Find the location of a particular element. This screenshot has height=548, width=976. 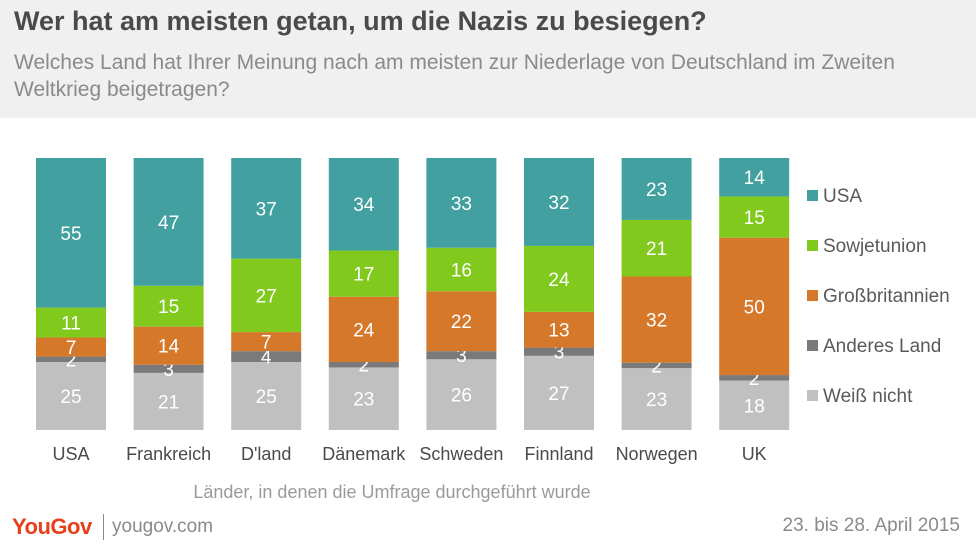

bar-segment-usa-norwegen is located at coordinates (656, 189).